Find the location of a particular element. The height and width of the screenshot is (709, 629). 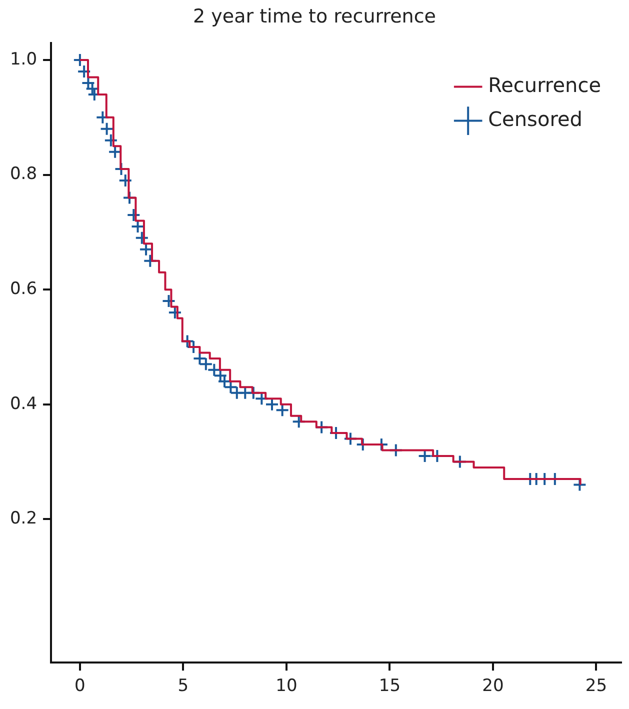

y-tick-label: 0.4 is located at coordinates (24, 404).